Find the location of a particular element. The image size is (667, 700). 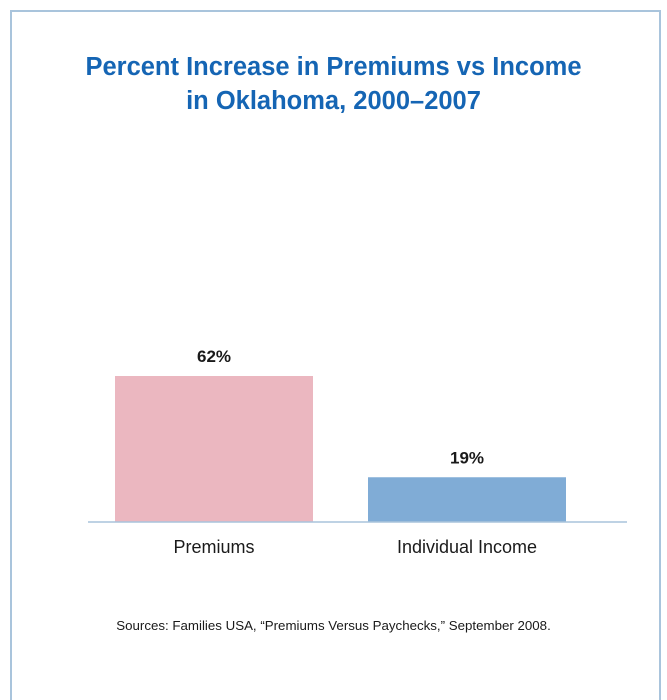

category-label-premiums: Premiums is located at coordinates (213, 547).